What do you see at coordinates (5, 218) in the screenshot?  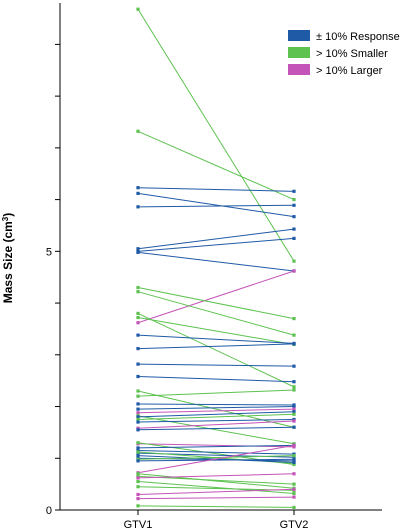 I see `y-axis-title-superscript: 3` at bounding box center [5, 218].